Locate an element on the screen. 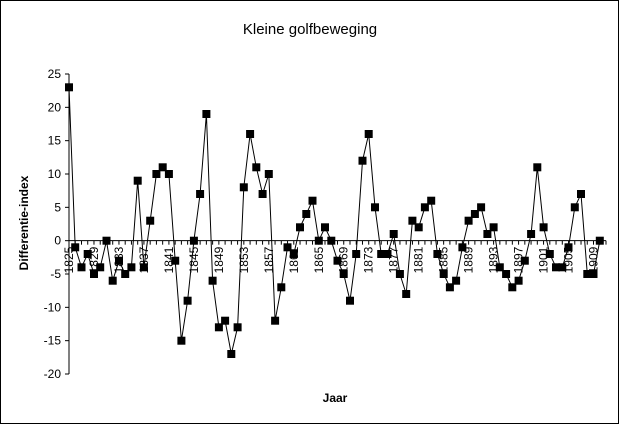 This screenshot has height=424, width=619. y-tick-label: -15 is located at coordinates (53, 341).